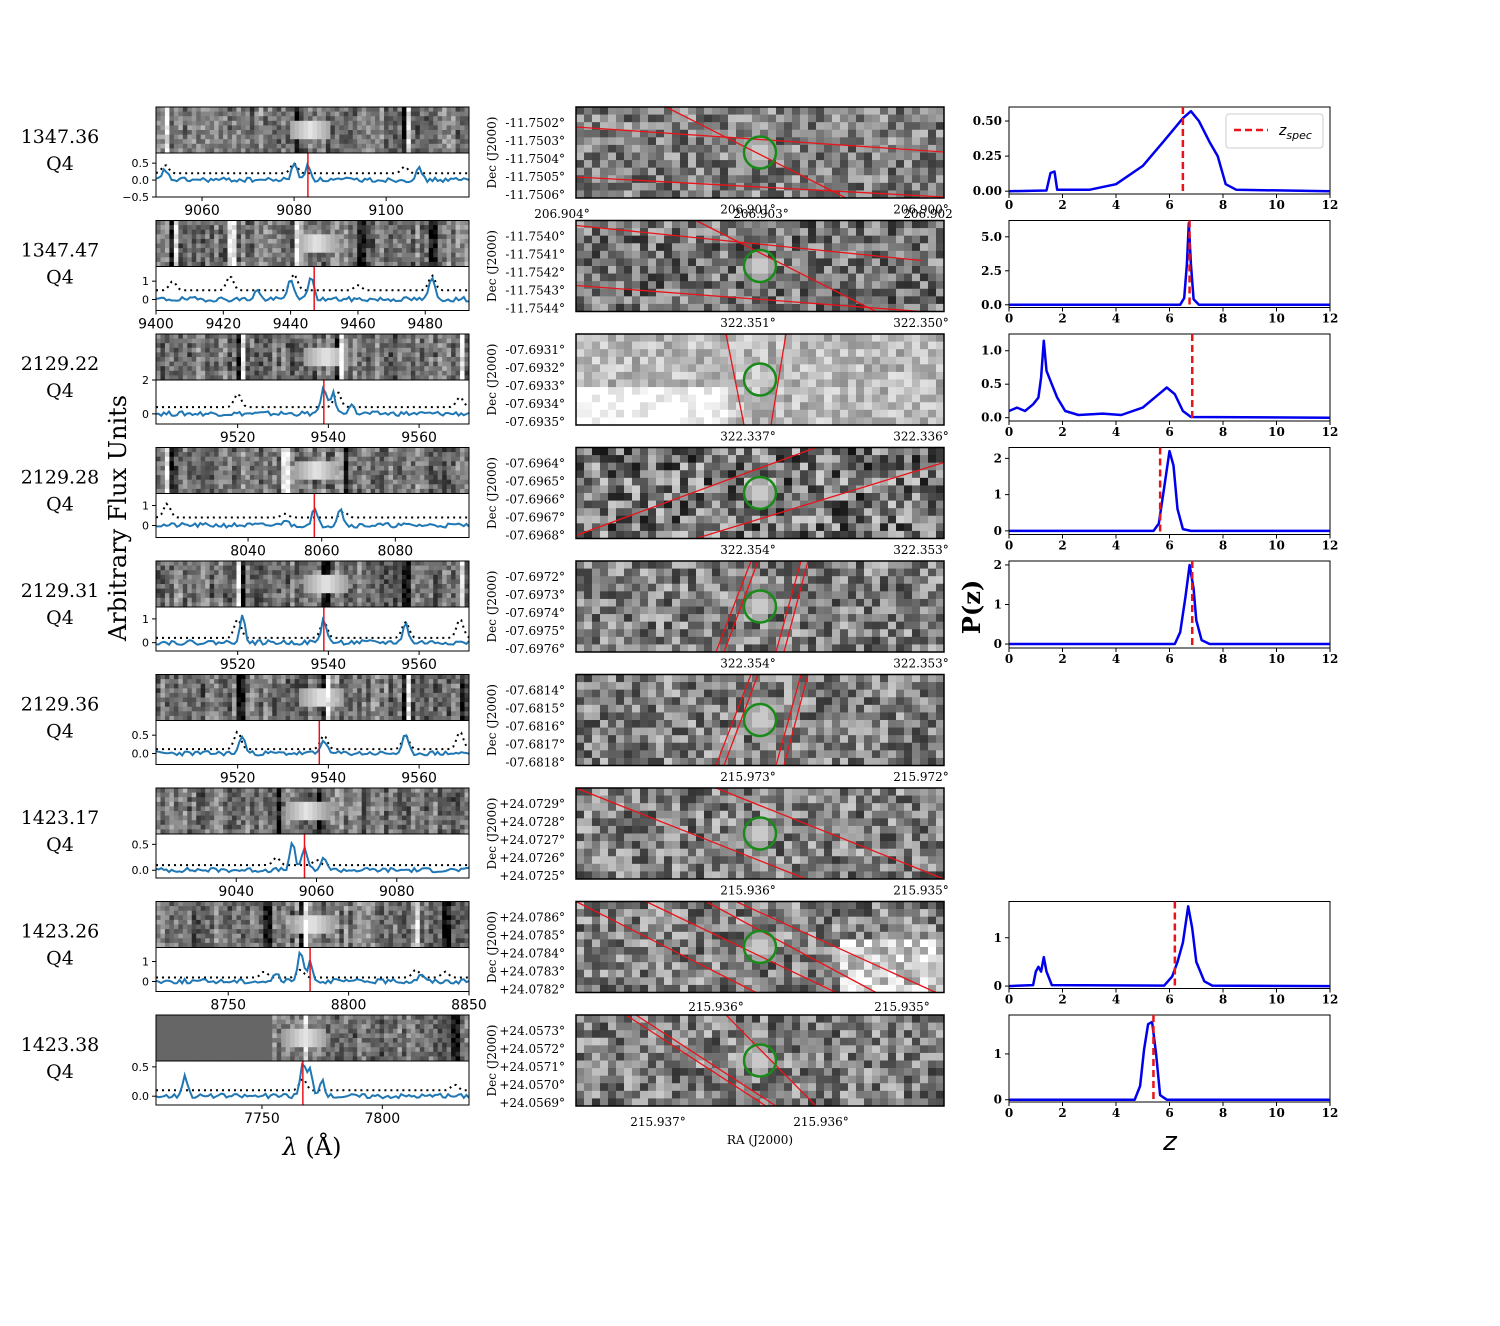 This screenshot has width=1500, height=1326. What do you see at coordinates (1009, 205) in the screenshot?
I see `pz-xtick-label: 0` at bounding box center [1009, 205].